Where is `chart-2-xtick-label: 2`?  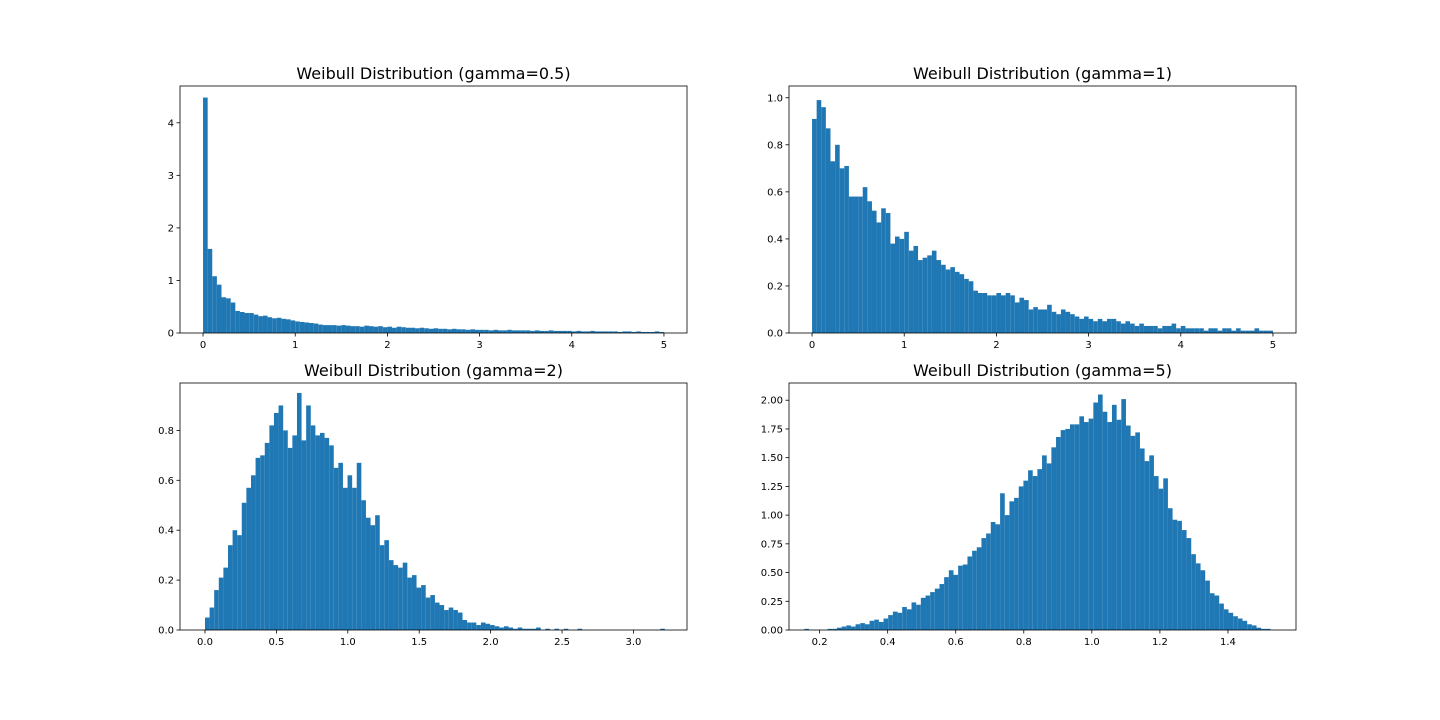 chart-2-xtick-label: 2 is located at coordinates (996, 345).